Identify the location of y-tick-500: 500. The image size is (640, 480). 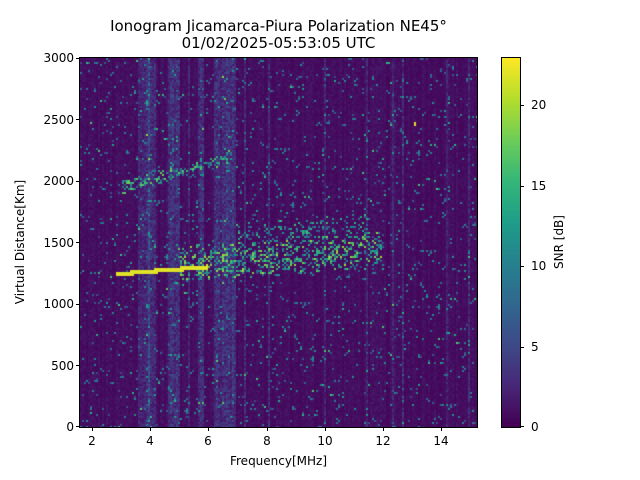
(62, 365).